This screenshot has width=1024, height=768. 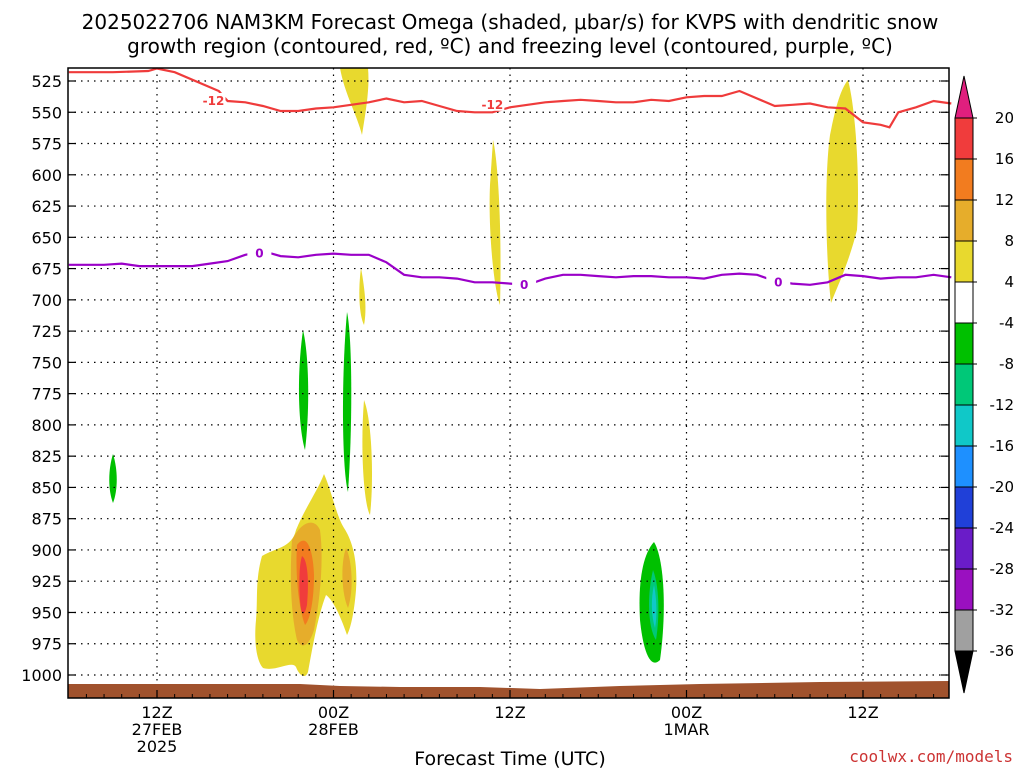 I want to click on shade-cyan-core, so click(x=654, y=606).